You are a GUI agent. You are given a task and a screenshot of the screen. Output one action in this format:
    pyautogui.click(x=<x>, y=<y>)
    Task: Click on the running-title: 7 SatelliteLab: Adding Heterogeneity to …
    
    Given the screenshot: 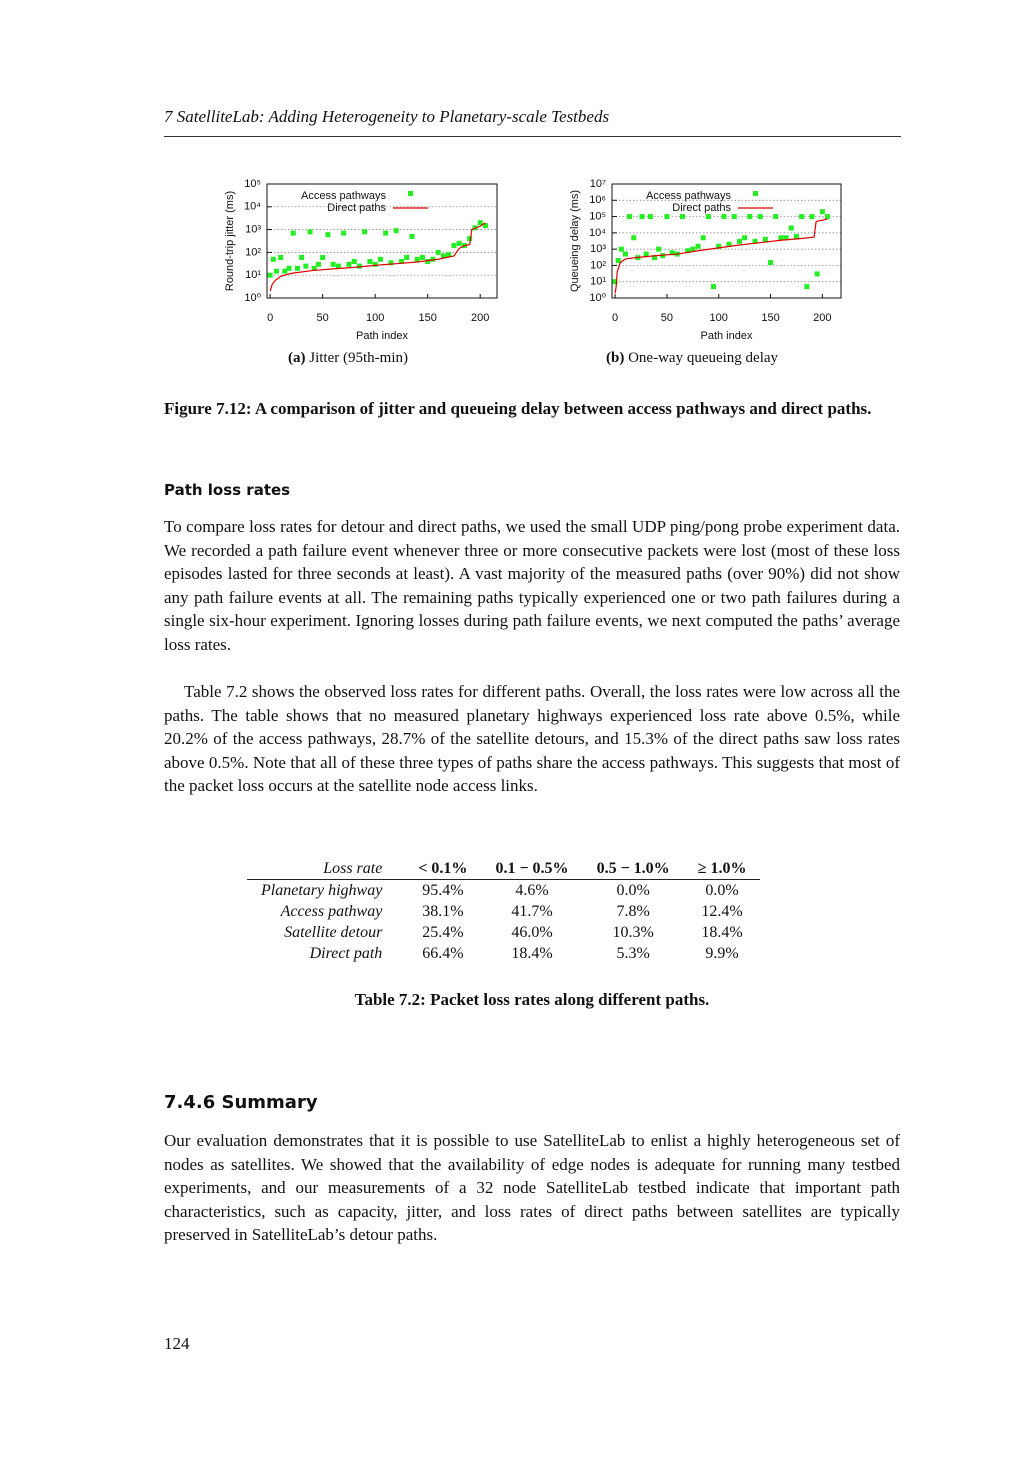 What is the action you would take?
    pyautogui.click(x=387, y=116)
    